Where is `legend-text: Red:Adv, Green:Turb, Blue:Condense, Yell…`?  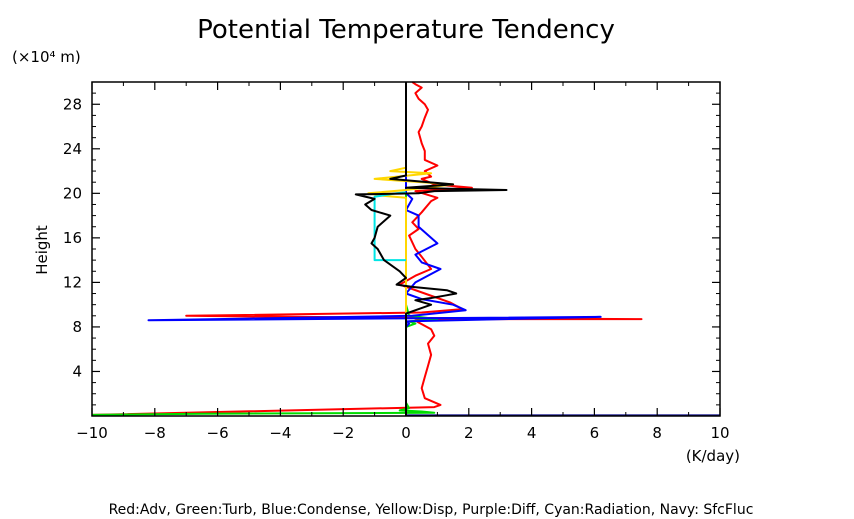
legend-text: Red:Adv, Green:Turb, Blue:Condense, Yell… is located at coordinates (431, 510).